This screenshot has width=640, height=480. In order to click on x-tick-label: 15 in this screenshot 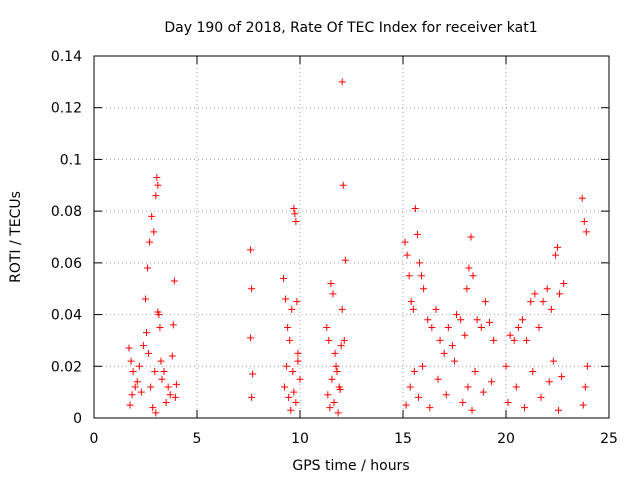, I will do `click(403, 439)`.